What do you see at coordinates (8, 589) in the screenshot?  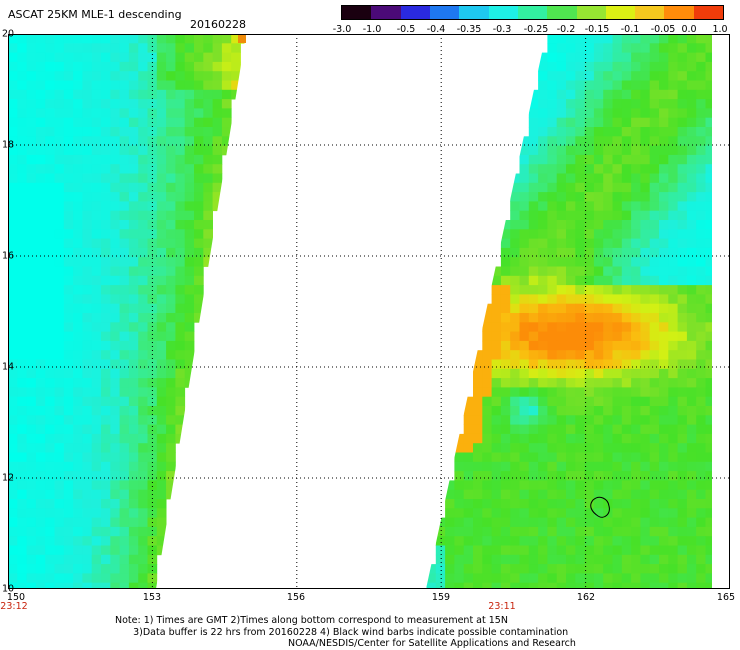 I see `latitude-tick-label: 10` at bounding box center [8, 589].